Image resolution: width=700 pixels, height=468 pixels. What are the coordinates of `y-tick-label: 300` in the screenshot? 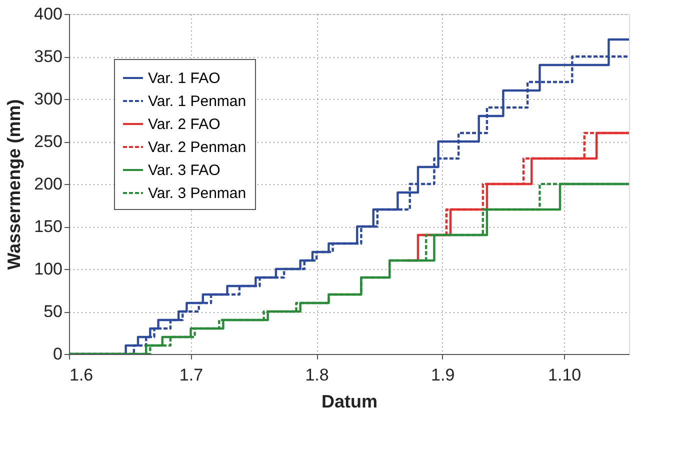 It's located at (48, 99).